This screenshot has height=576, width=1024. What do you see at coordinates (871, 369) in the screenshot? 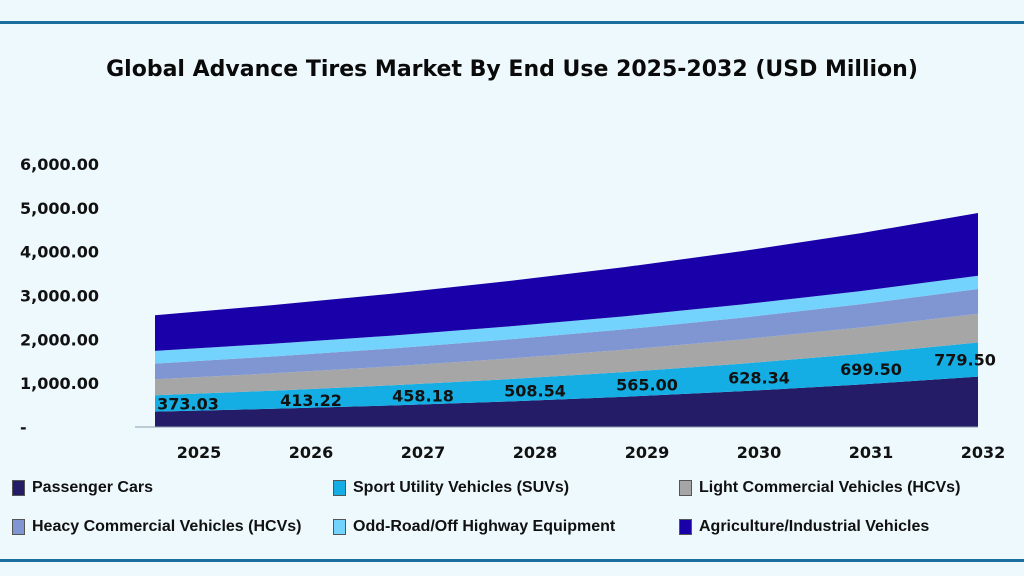
I see `data-label: 699.50` at bounding box center [871, 369].